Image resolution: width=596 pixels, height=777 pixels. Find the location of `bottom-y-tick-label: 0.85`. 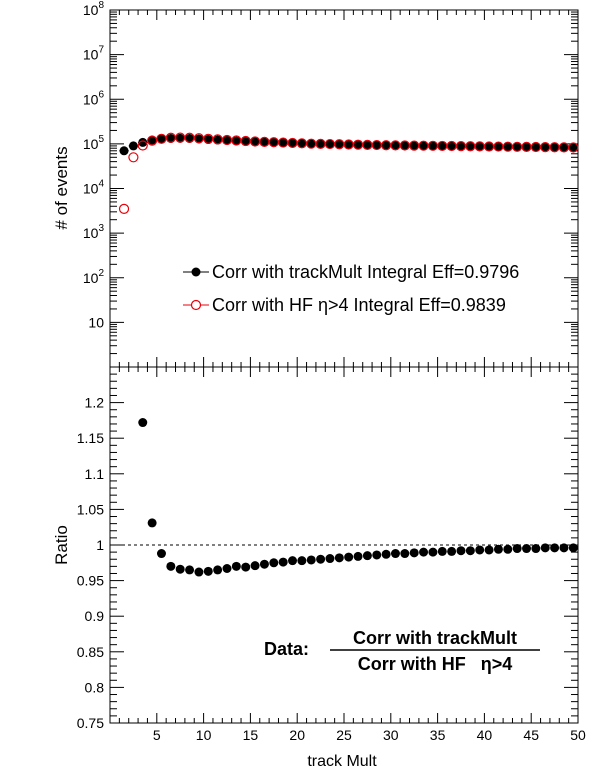

bottom-y-tick-label: 0.85 is located at coordinates (90, 652).